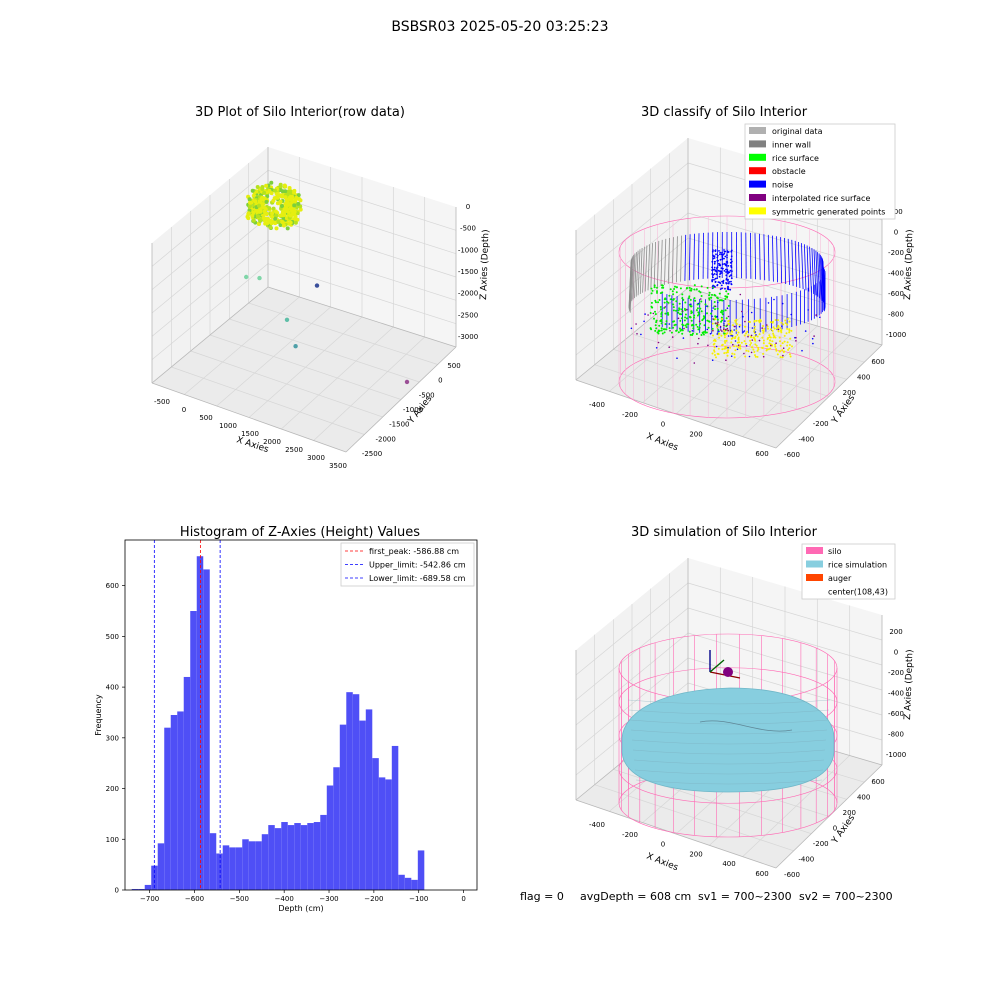  Describe the element at coordinates (840, 578) in the screenshot. I see `simulation-legend-label: auger` at that location.